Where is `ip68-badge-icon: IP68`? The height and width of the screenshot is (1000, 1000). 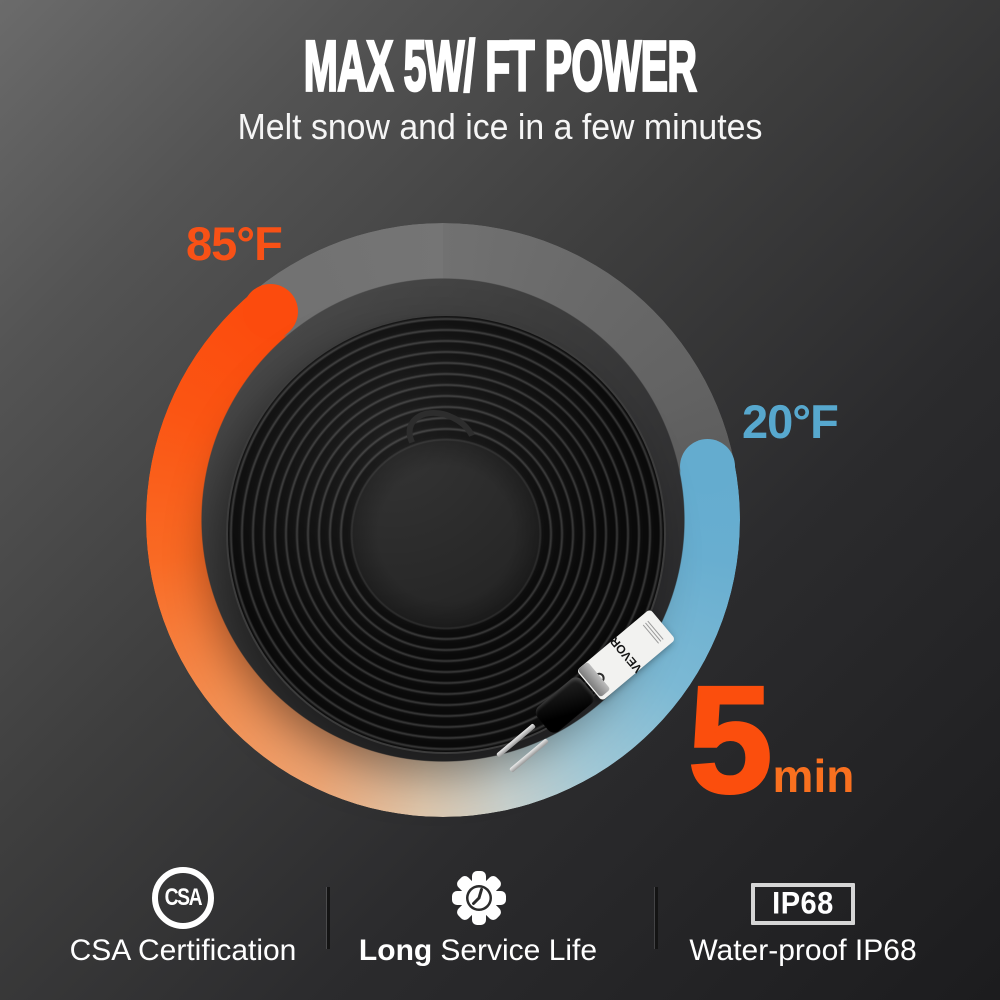
ip68-badge-icon: IP68 is located at coordinates (803, 904).